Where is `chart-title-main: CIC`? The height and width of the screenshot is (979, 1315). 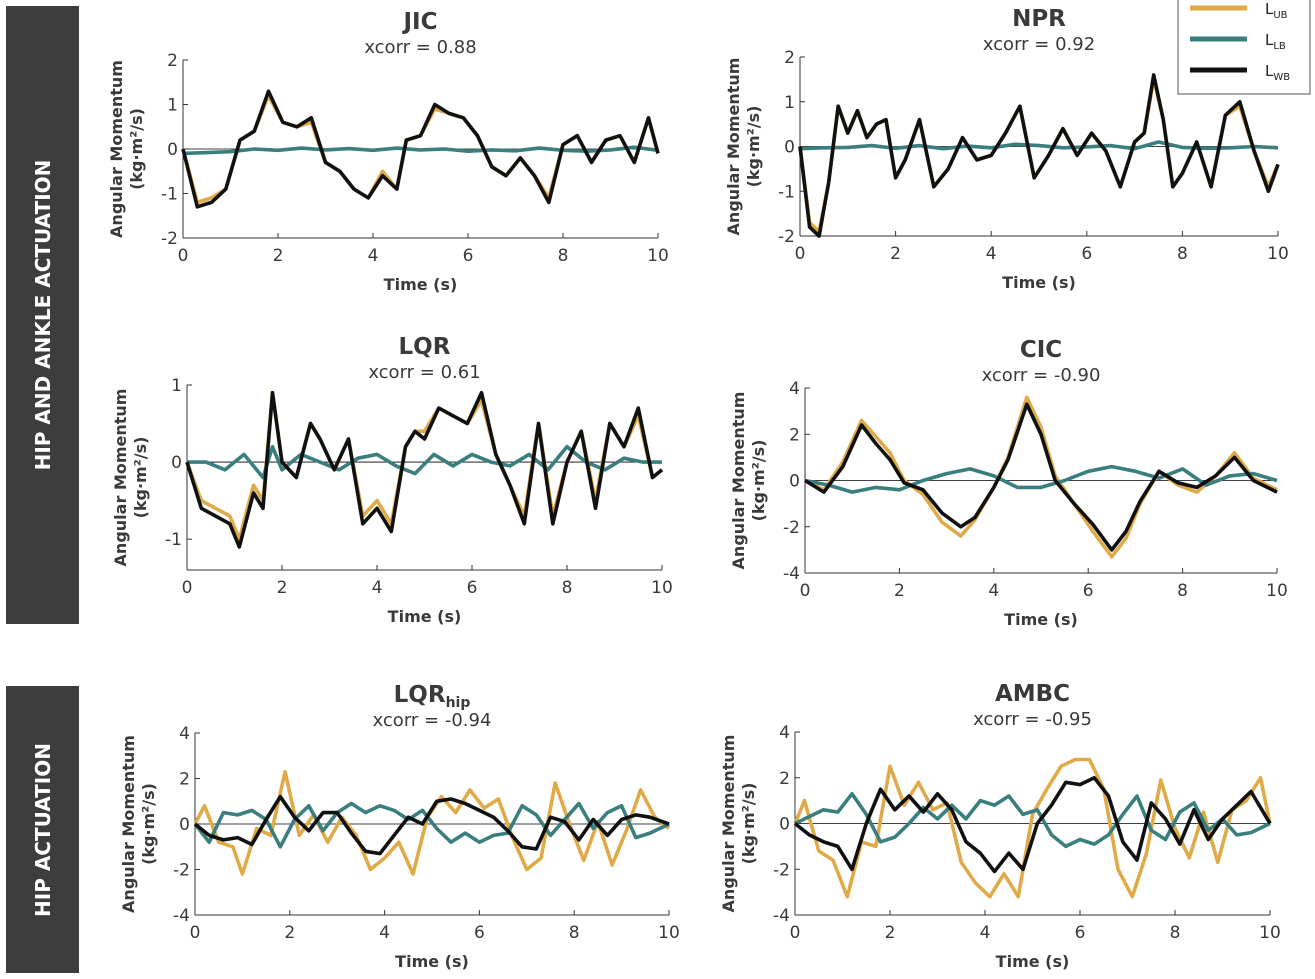 chart-title-main: CIC is located at coordinates (1041, 350).